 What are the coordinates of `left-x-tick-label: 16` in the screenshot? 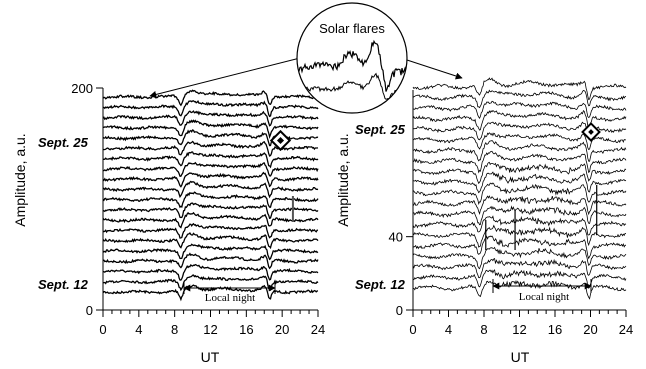 It's located at (246, 329).